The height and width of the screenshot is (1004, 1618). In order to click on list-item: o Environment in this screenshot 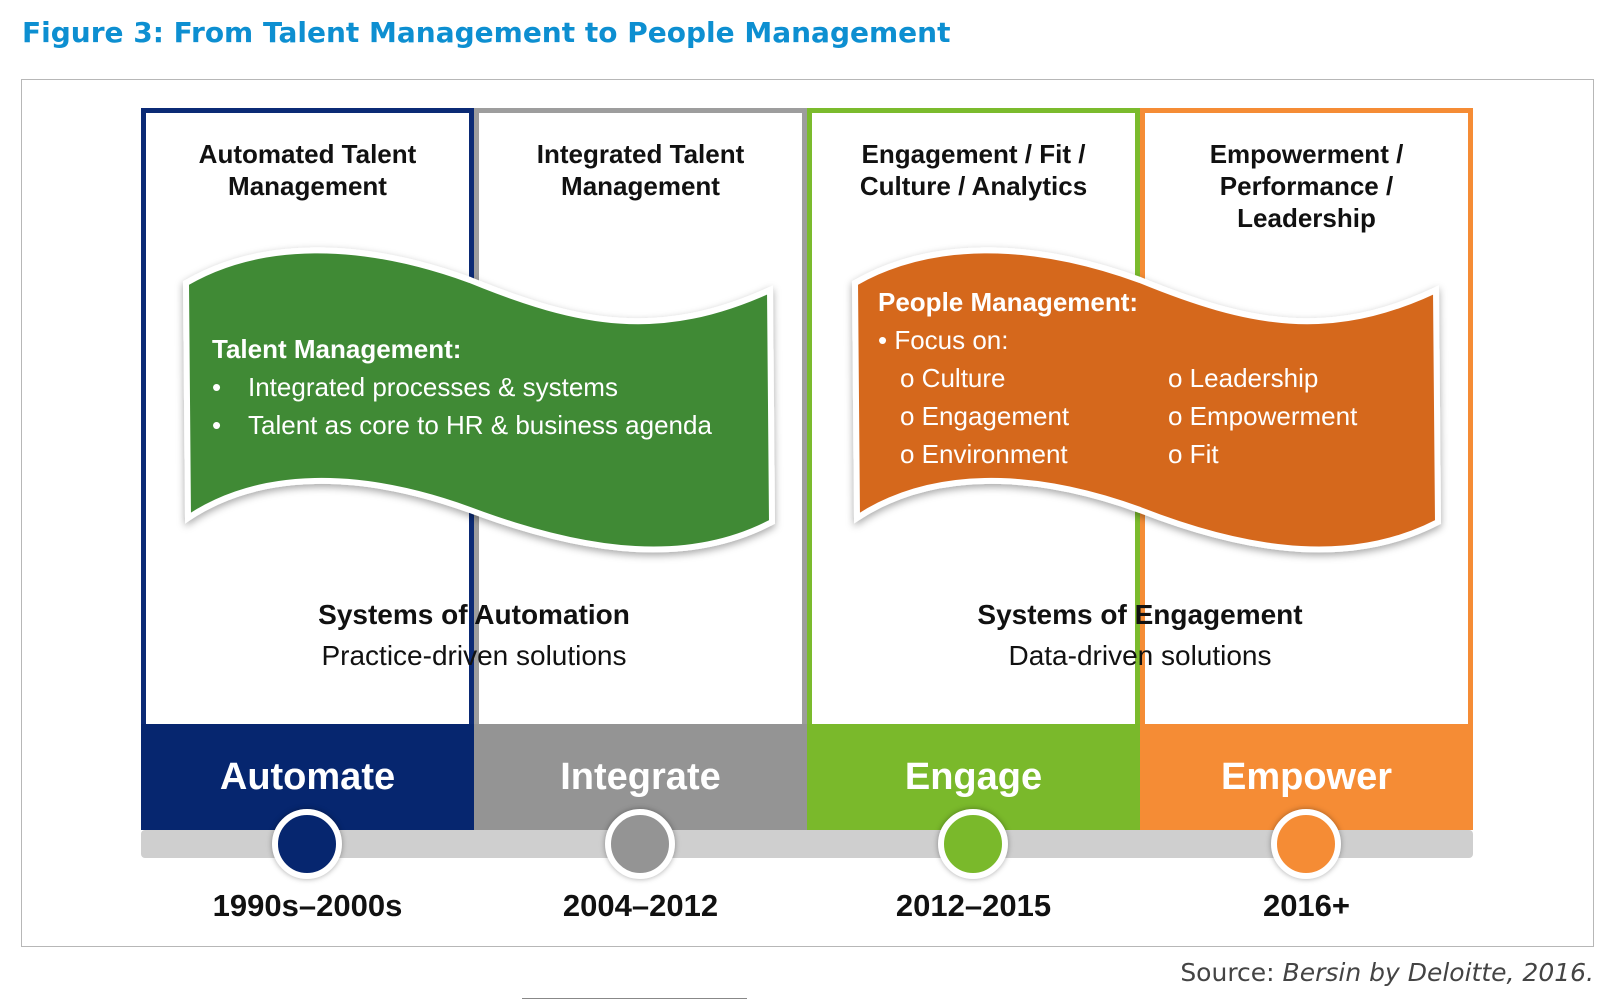, I will do `click(984, 454)`.